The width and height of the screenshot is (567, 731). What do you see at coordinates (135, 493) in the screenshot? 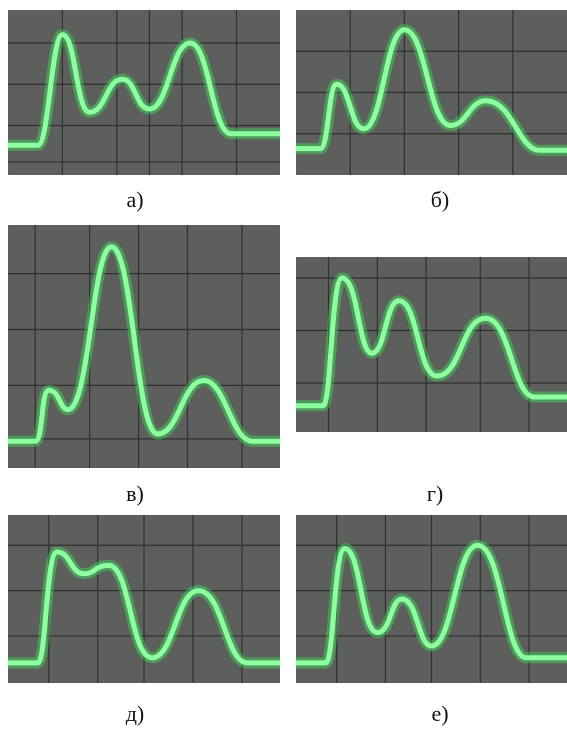
I see `panel-label: в)` at bounding box center [135, 493].